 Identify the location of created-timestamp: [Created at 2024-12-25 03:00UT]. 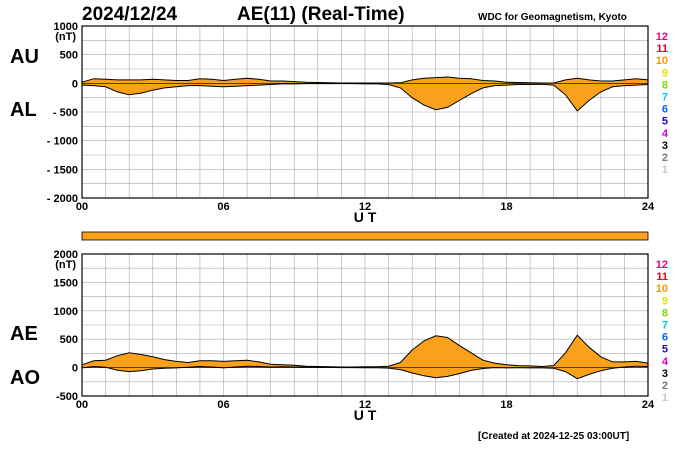
(554, 436).